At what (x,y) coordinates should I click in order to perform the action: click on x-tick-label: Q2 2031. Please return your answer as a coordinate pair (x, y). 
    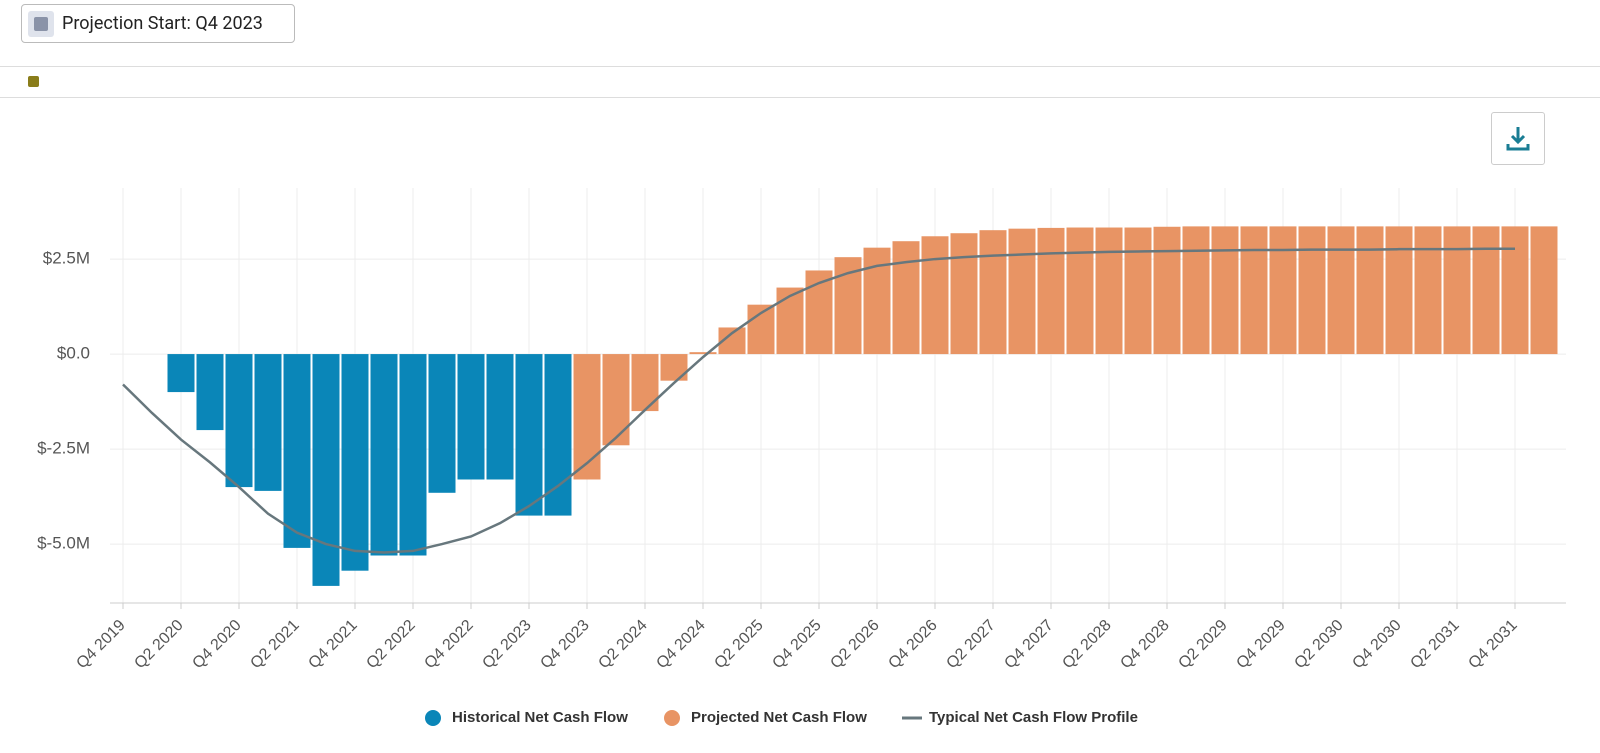
    Looking at the image, I should click on (1435, 645).